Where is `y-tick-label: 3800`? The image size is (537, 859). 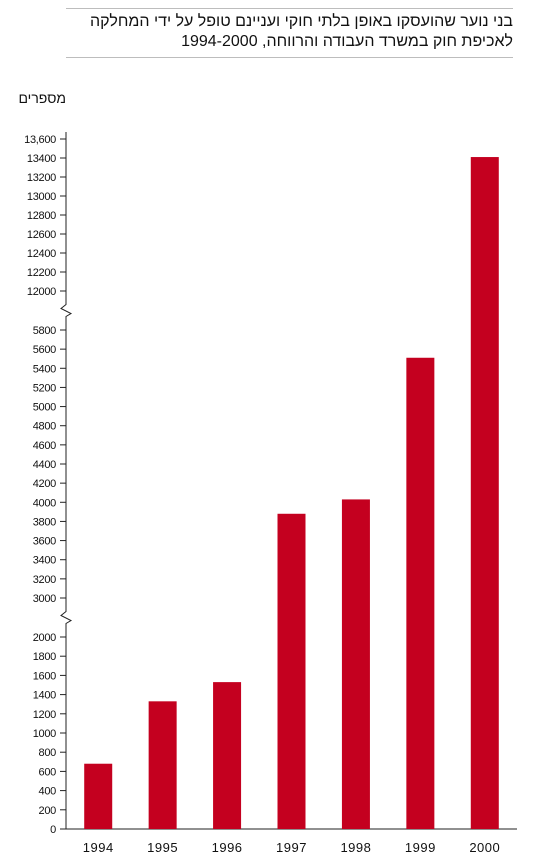
y-tick-label: 3800 is located at coordinates (44, 522).